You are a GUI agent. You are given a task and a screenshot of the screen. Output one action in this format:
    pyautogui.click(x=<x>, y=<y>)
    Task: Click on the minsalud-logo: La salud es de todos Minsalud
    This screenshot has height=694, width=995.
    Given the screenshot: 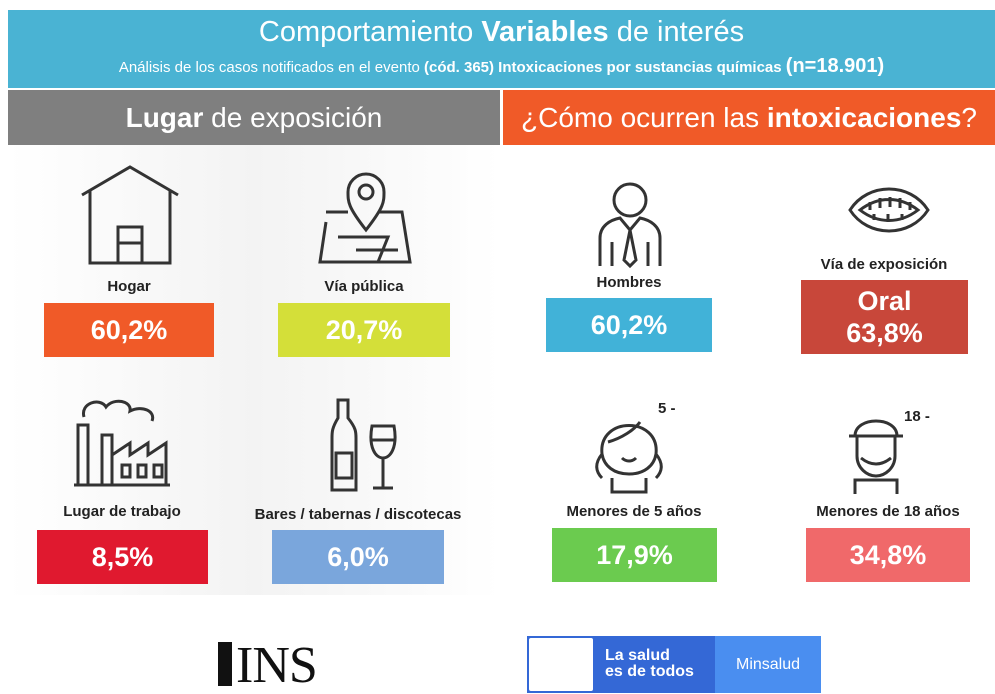 What is the action you would take?
    pyautogui.click(x=674, y=664)
    